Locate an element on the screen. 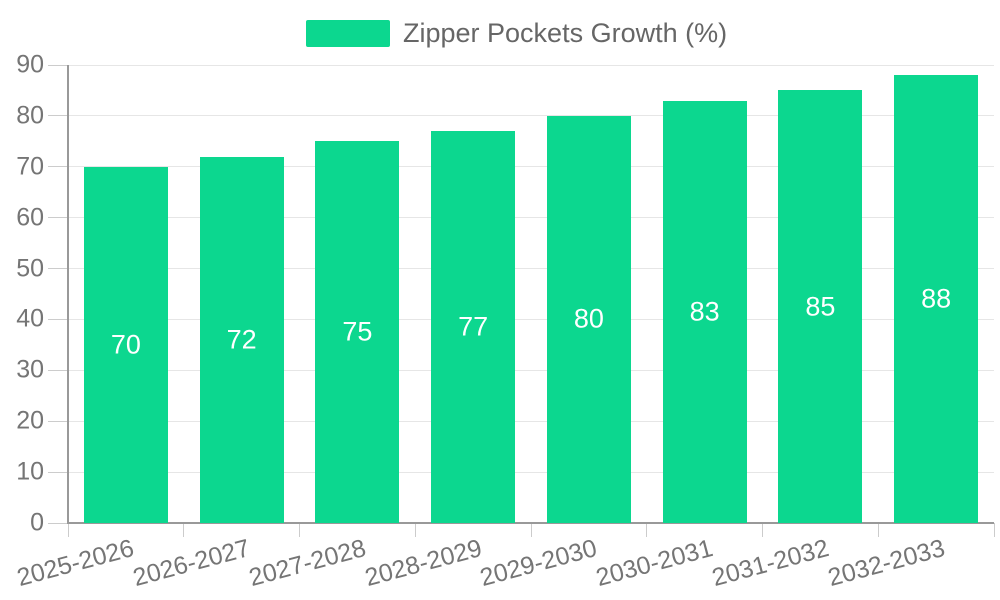 This screenshot has height=600, width=1000. chart-legend-item: Zipper Pockets Growth (%) is located at coordinates (516, 33).